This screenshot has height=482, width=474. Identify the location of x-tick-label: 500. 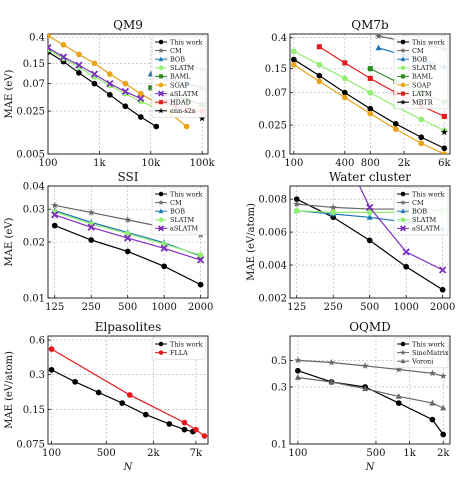
(369, 307).